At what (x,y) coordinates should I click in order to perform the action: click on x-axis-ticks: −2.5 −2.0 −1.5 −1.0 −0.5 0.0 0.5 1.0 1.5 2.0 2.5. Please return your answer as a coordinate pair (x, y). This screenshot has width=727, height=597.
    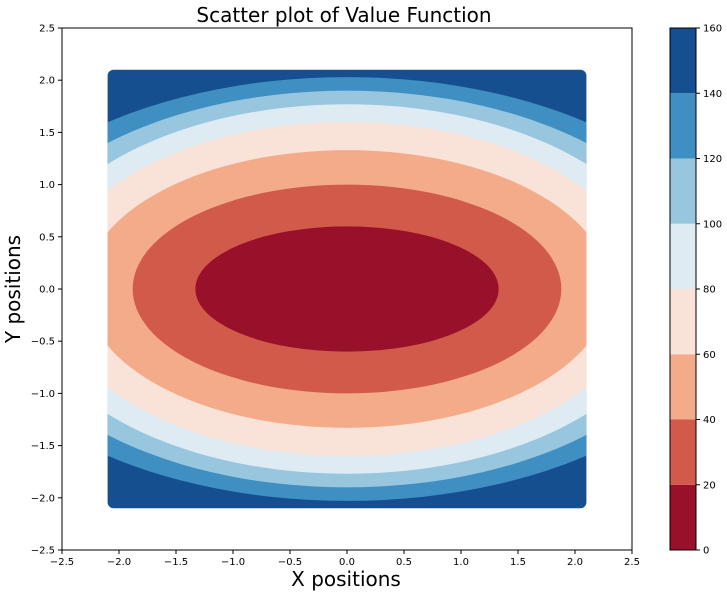
    Looking at the image, I should click on (345, 559).